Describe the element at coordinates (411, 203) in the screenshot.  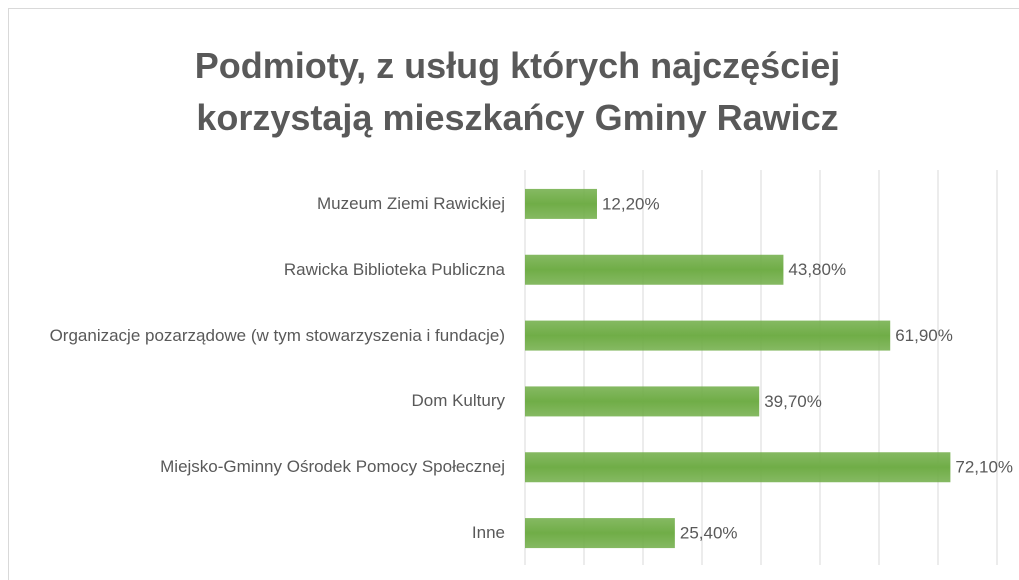
I see `category-label: Muzeum Ziemi Rawickiej` at that location.